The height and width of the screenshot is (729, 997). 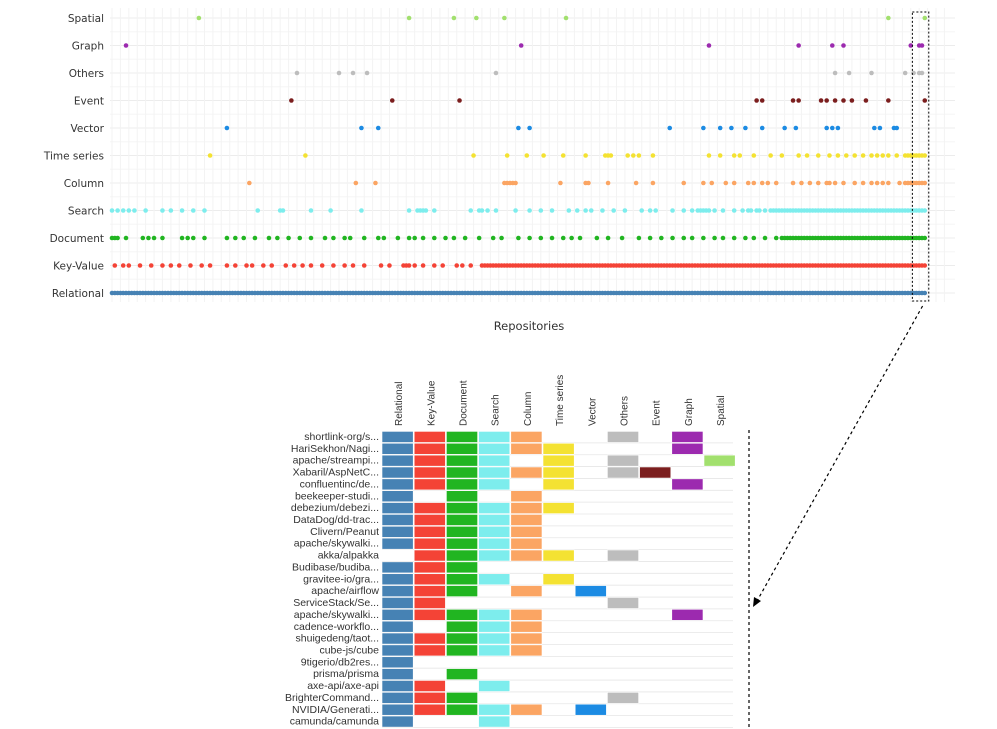 I want to click on cell-event, so click(x=655, y=472).